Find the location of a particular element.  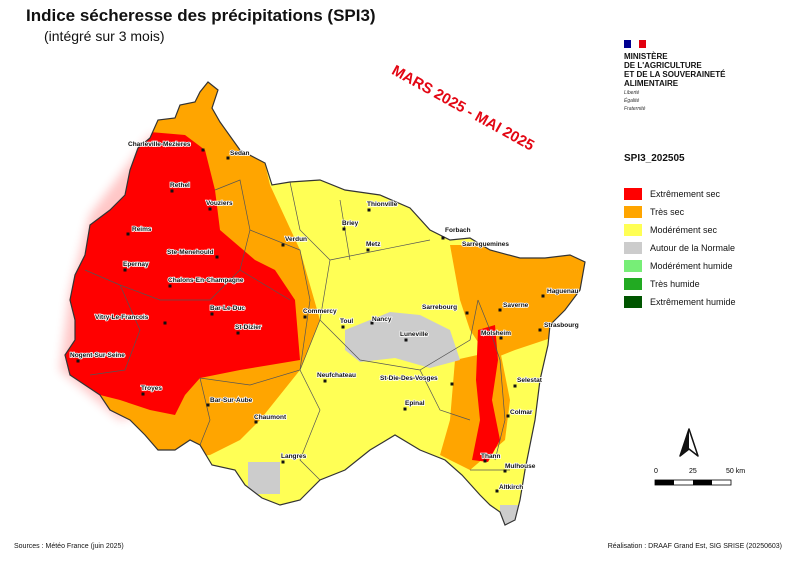

city-label-rethel: Rethel is located at coordinates (180, 185).